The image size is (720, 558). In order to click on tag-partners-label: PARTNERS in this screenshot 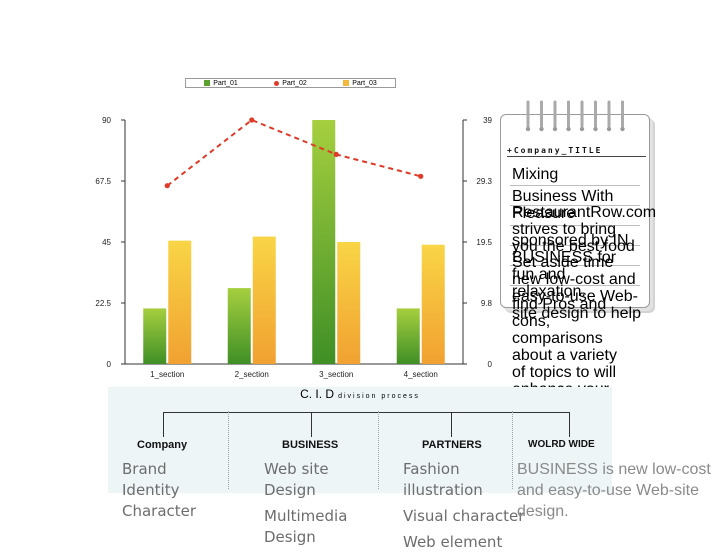, I will do `click(452, 445)`.